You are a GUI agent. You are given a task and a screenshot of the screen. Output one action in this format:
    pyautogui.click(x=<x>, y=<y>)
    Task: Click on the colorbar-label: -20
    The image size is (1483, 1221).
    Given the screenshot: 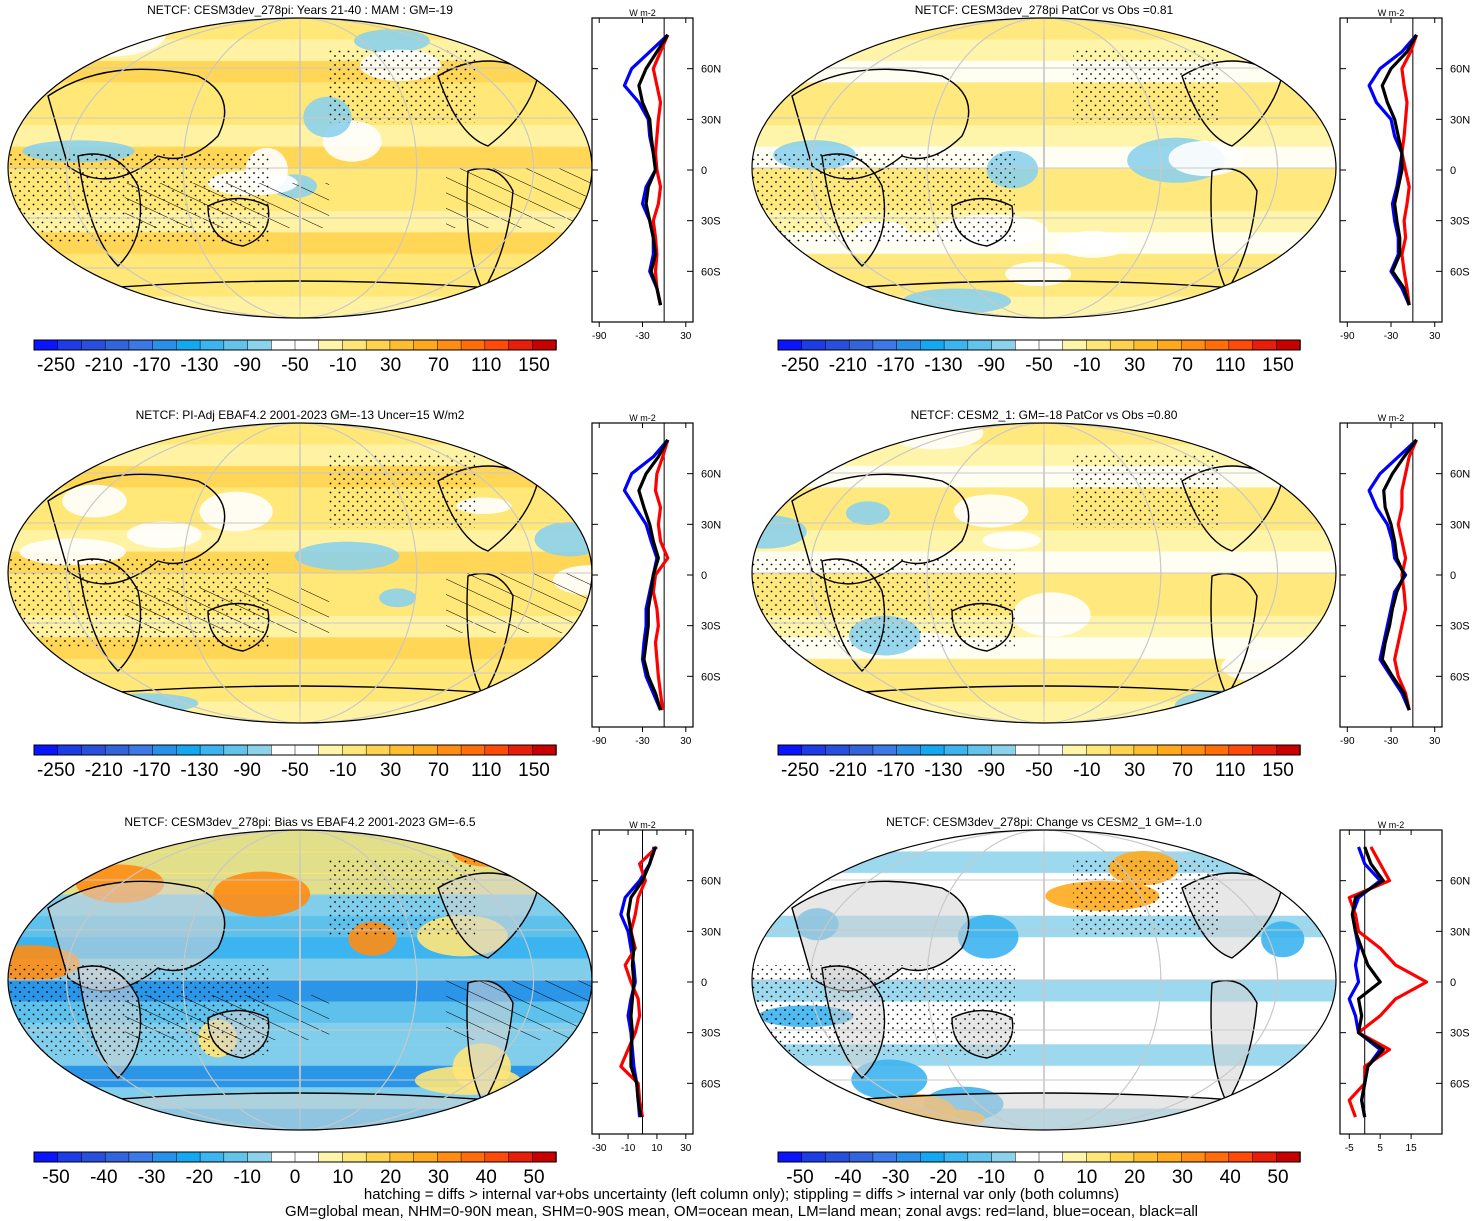 What is the action you would take?
    pyautogui.click(x=199, y=1177)
    